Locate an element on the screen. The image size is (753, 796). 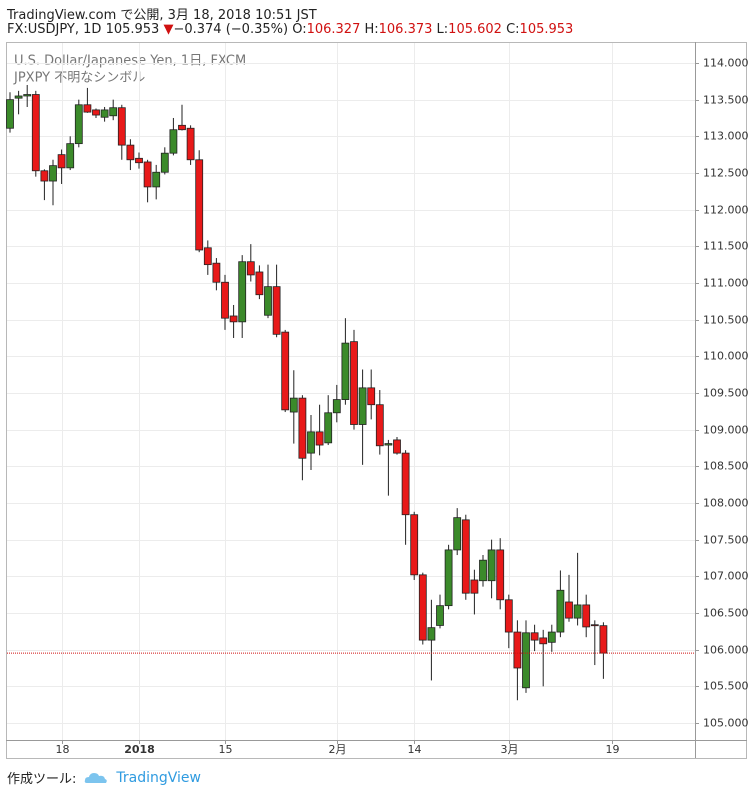
footer: 作成ツール: TradingView is located at coordinates (104, 778).